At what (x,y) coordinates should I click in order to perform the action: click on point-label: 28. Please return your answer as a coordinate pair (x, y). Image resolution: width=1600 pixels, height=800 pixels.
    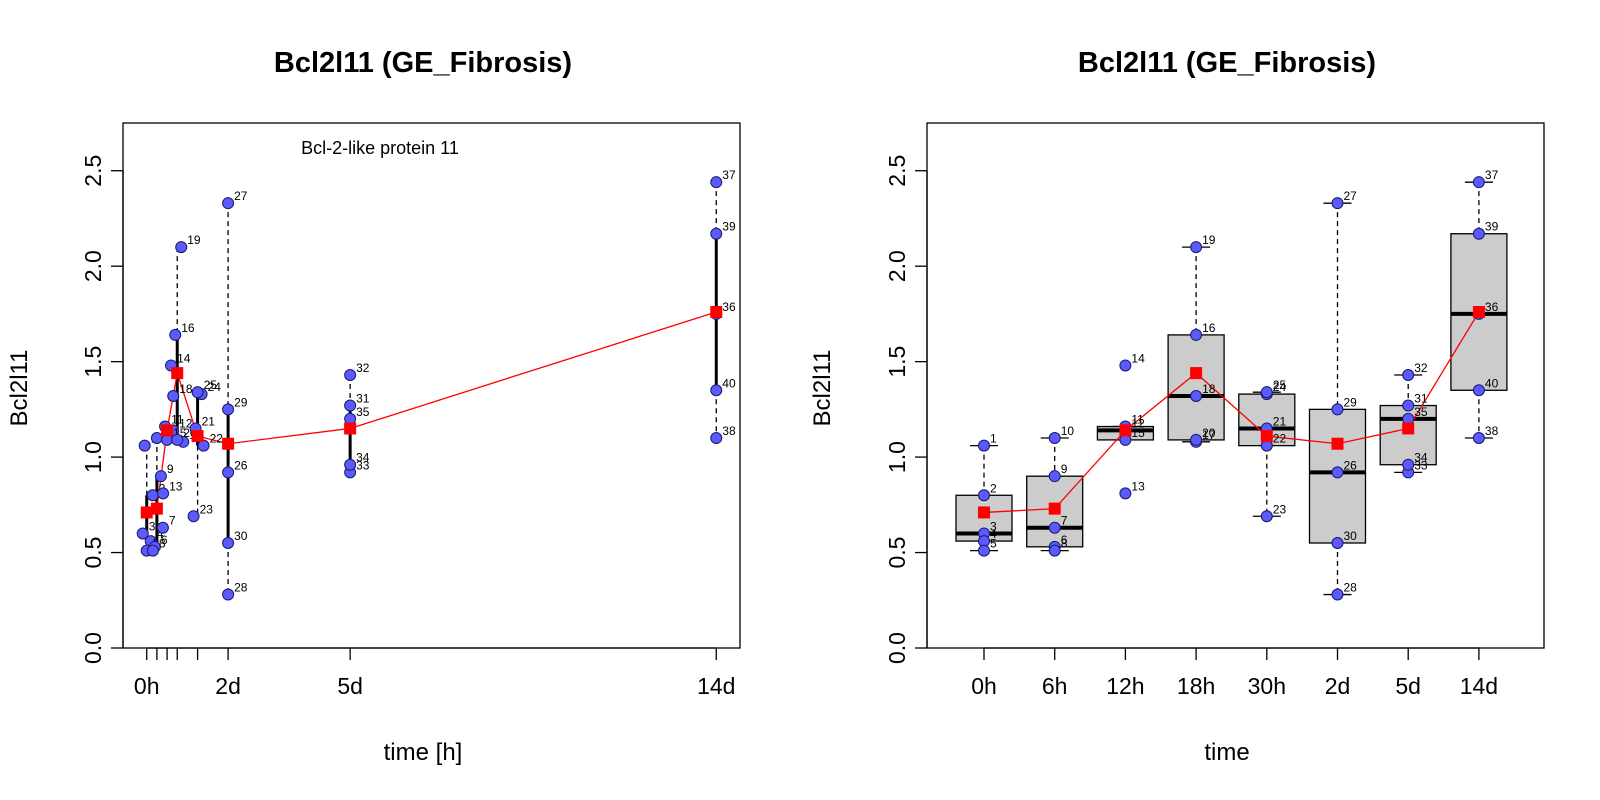
    Looking at the image, I should click on (241, 588).